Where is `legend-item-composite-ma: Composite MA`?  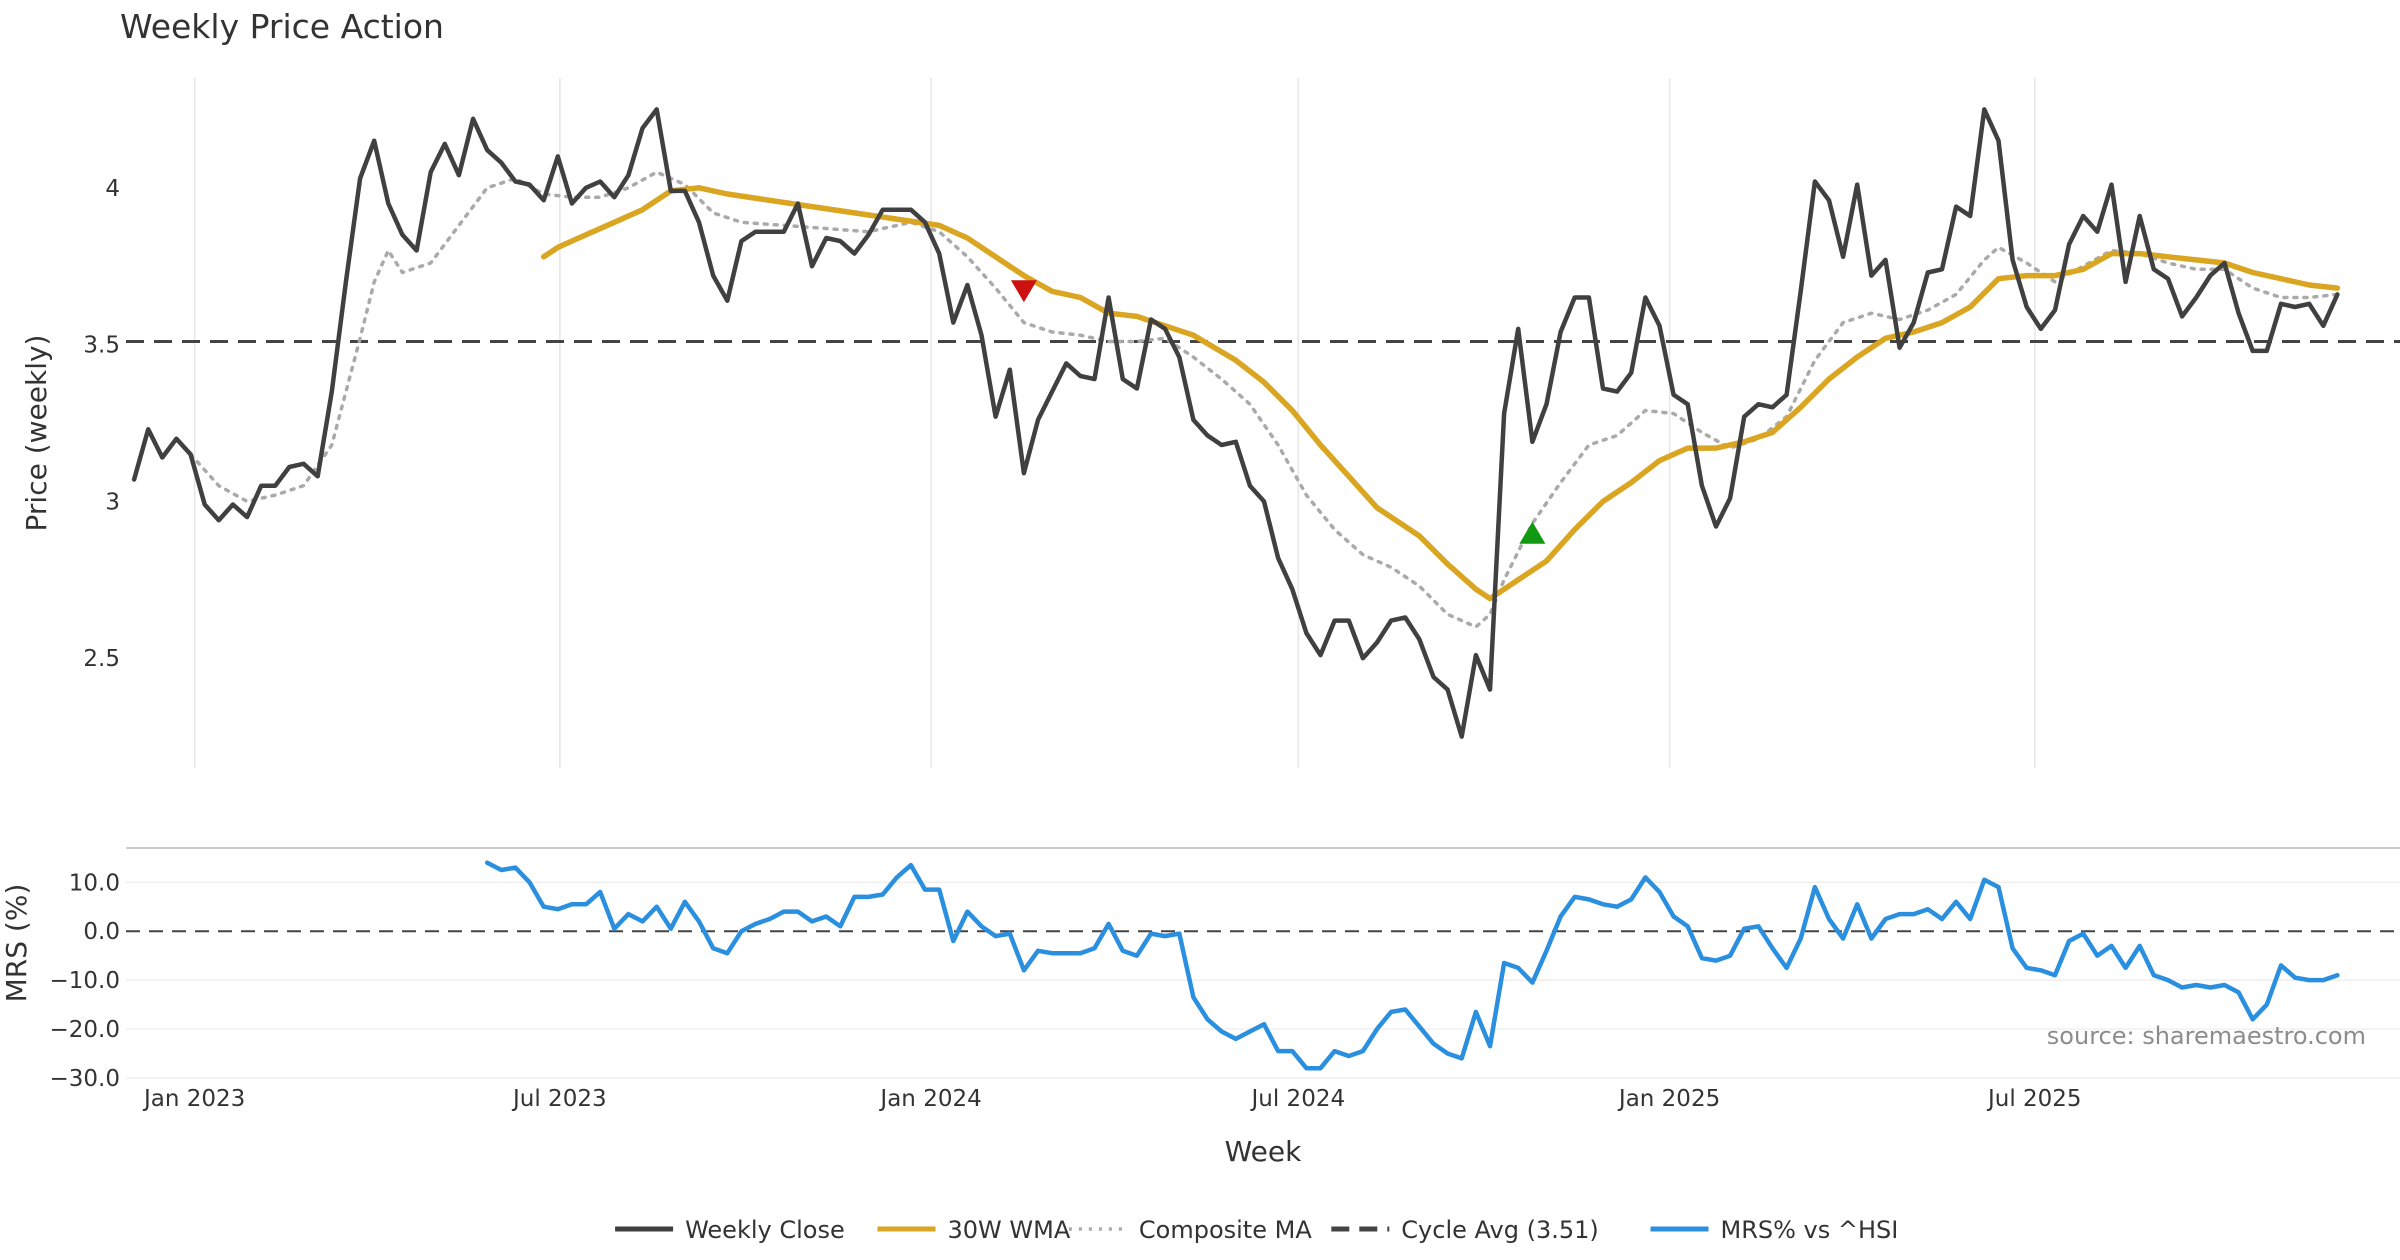 legend-item-composite-ma: Composite MA is located at coordinates (1190, 1230).